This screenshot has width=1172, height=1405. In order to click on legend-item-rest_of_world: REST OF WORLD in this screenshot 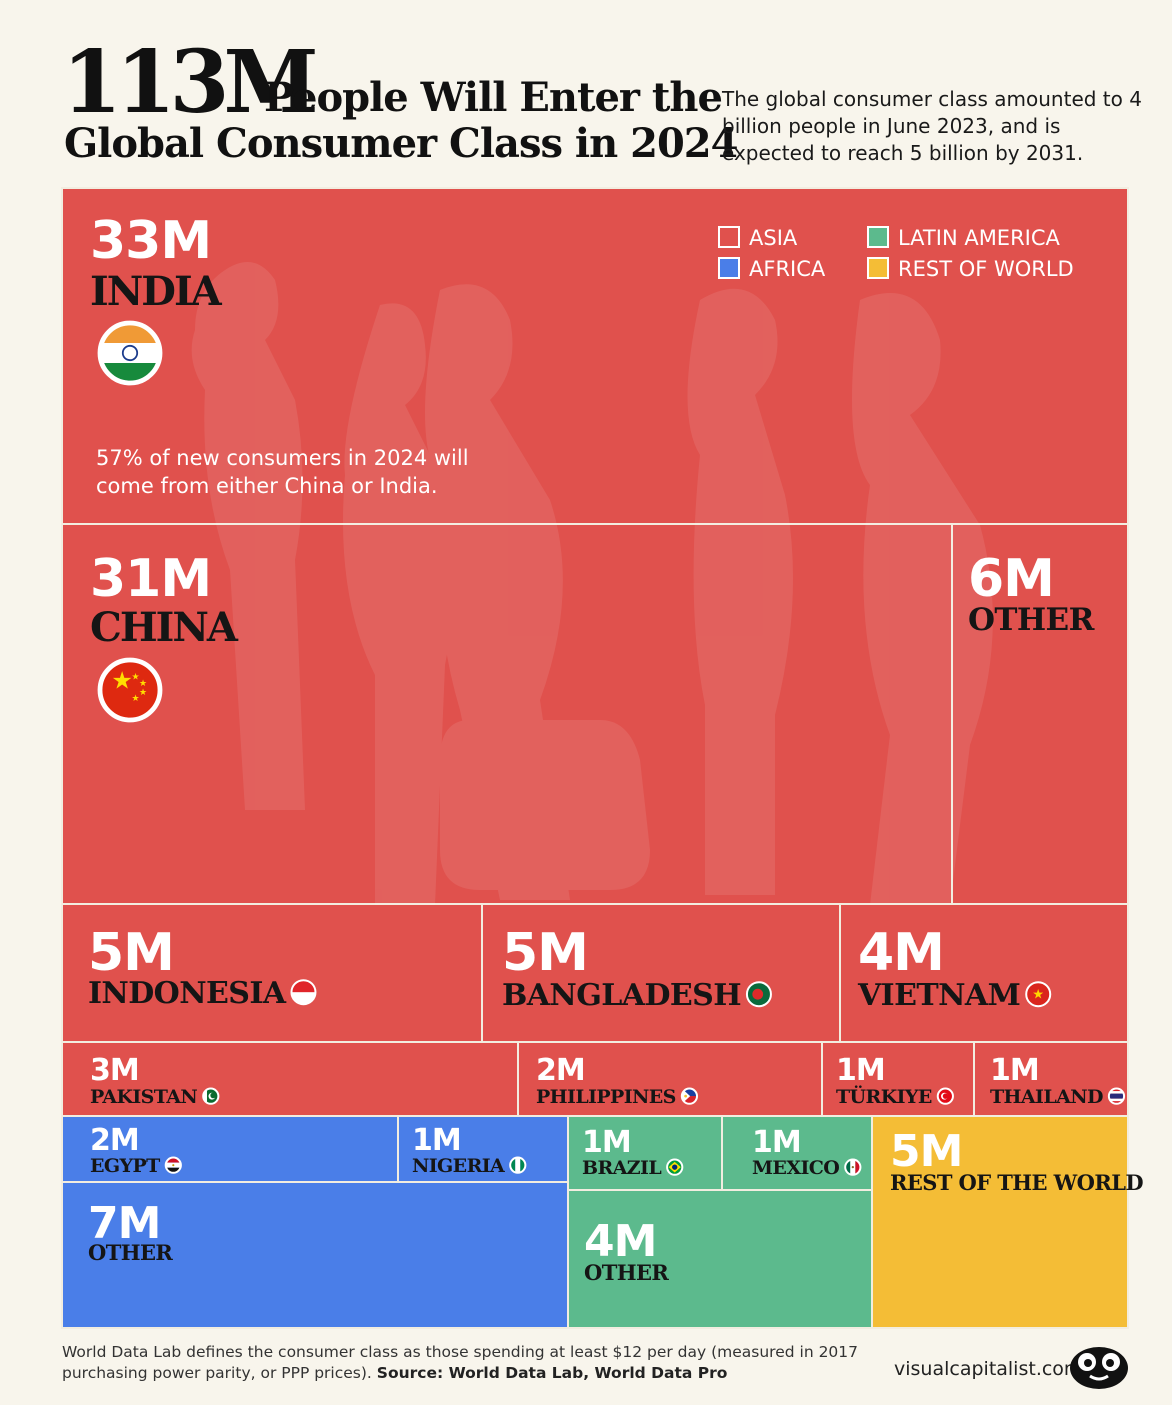, I will do `click(970, 269)`.